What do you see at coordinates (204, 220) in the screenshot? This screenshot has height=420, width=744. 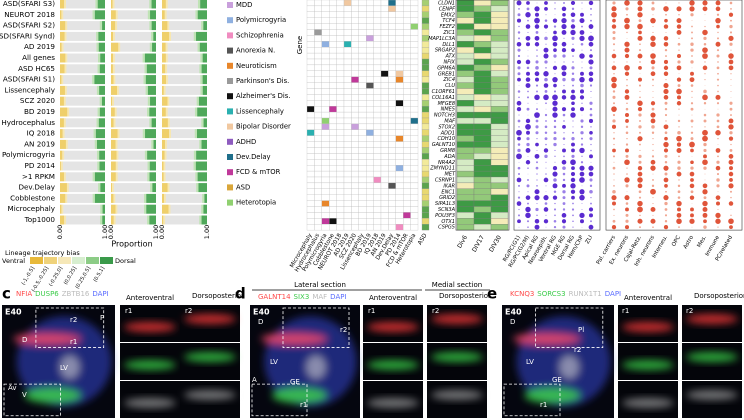 I see `bar-dorsal` at bounding box center [204, 220].